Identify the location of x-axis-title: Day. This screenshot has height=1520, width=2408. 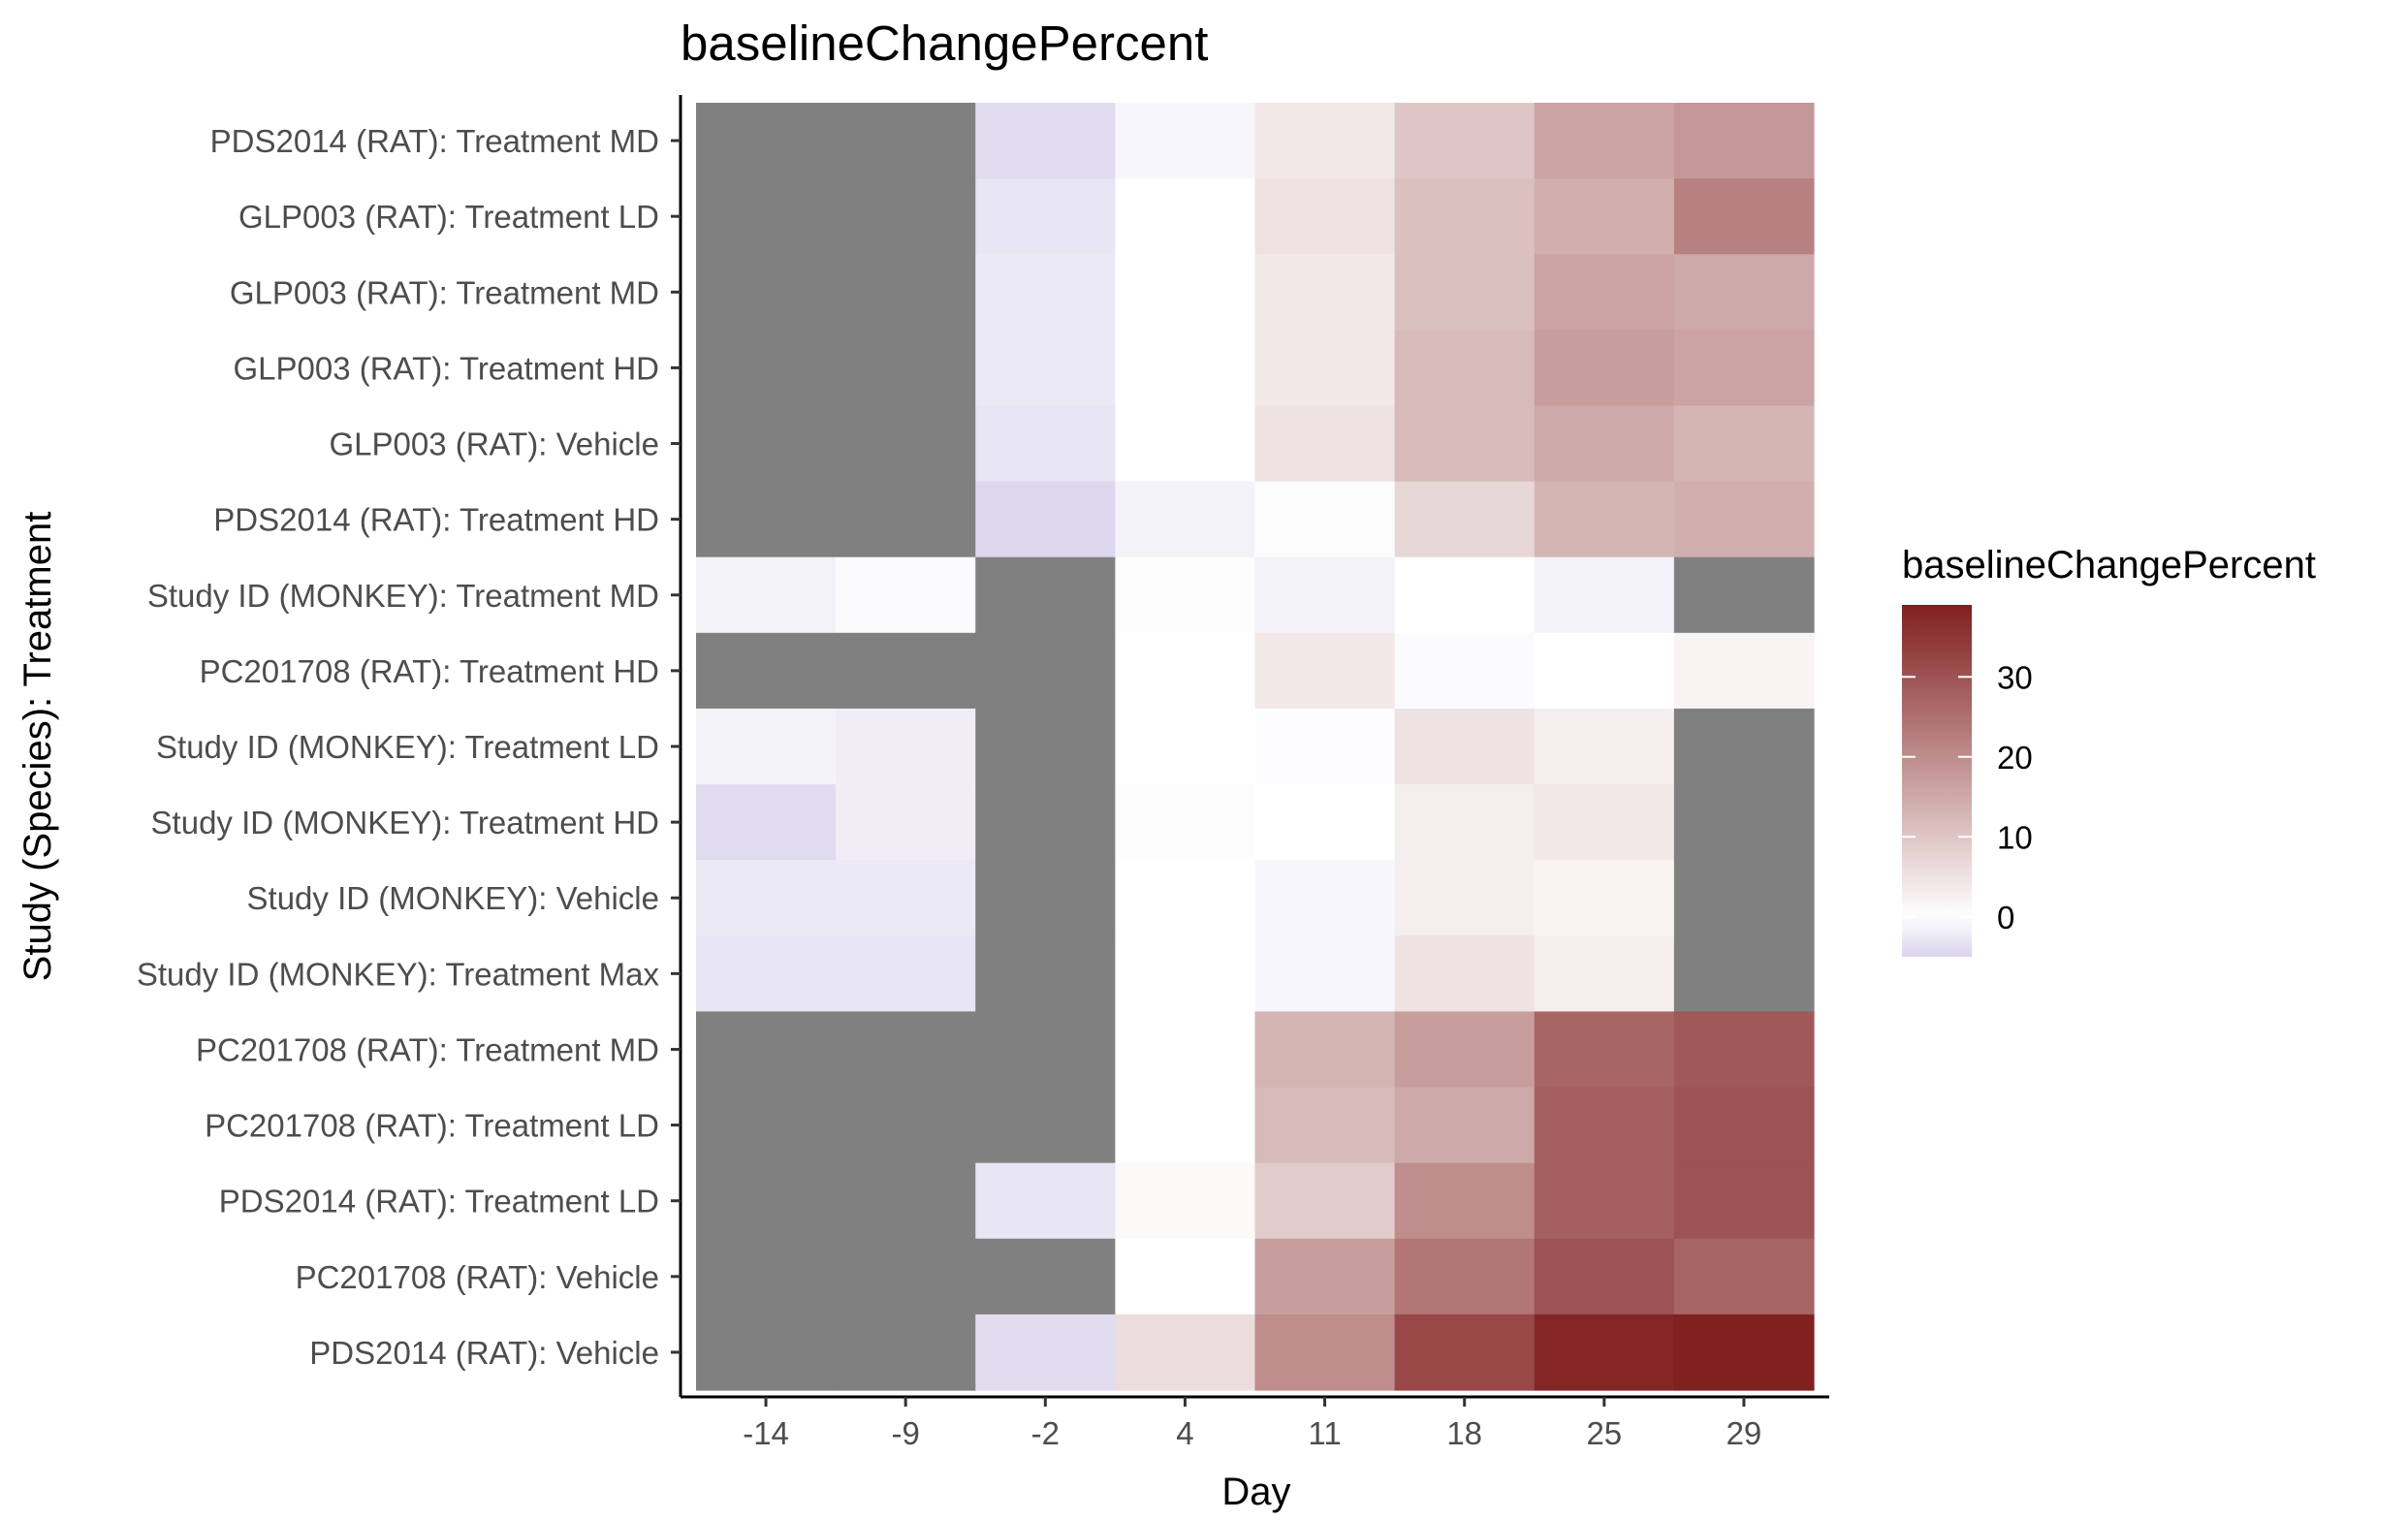
(1255, 1492).